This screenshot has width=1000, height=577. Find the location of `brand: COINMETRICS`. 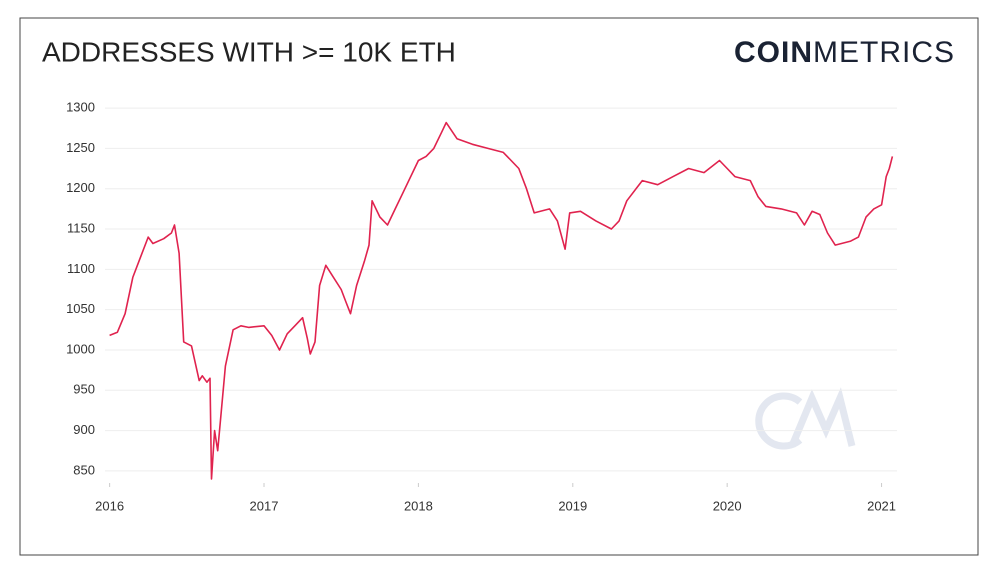

brand: COINMETRICS is located at coordinates (844, 52).